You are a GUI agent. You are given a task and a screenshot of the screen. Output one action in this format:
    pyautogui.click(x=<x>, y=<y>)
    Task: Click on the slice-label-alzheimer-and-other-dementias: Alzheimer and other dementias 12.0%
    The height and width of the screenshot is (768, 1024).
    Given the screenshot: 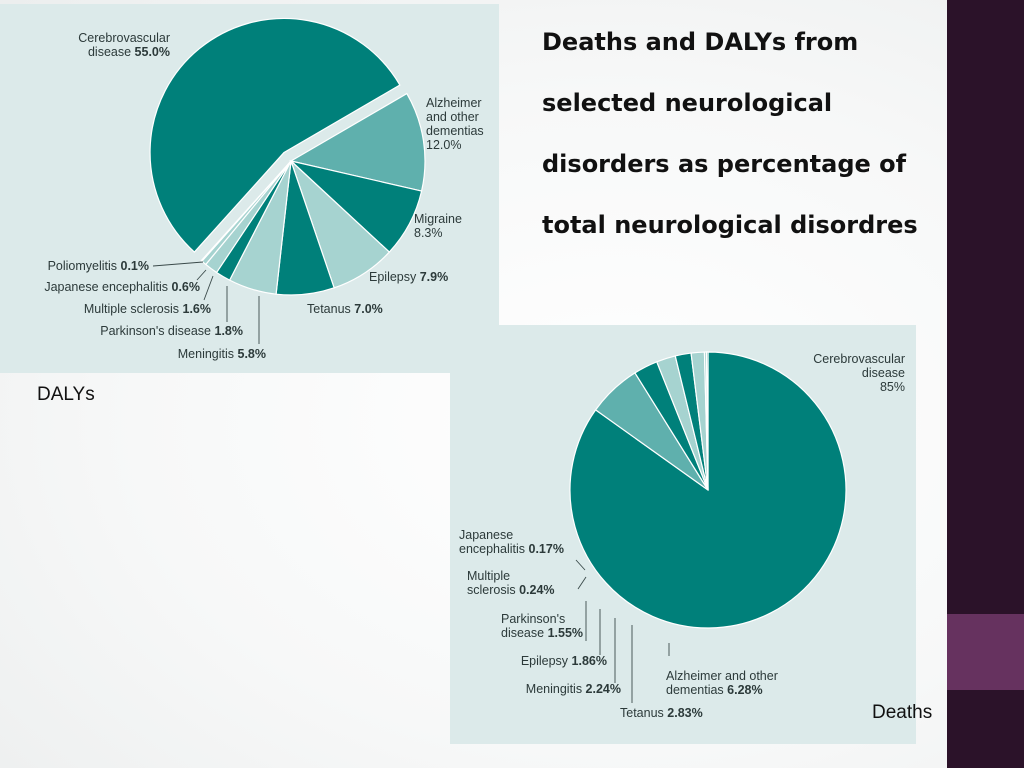 What is the action you would take?
    pyautogui.click(x=455, y=124)
    